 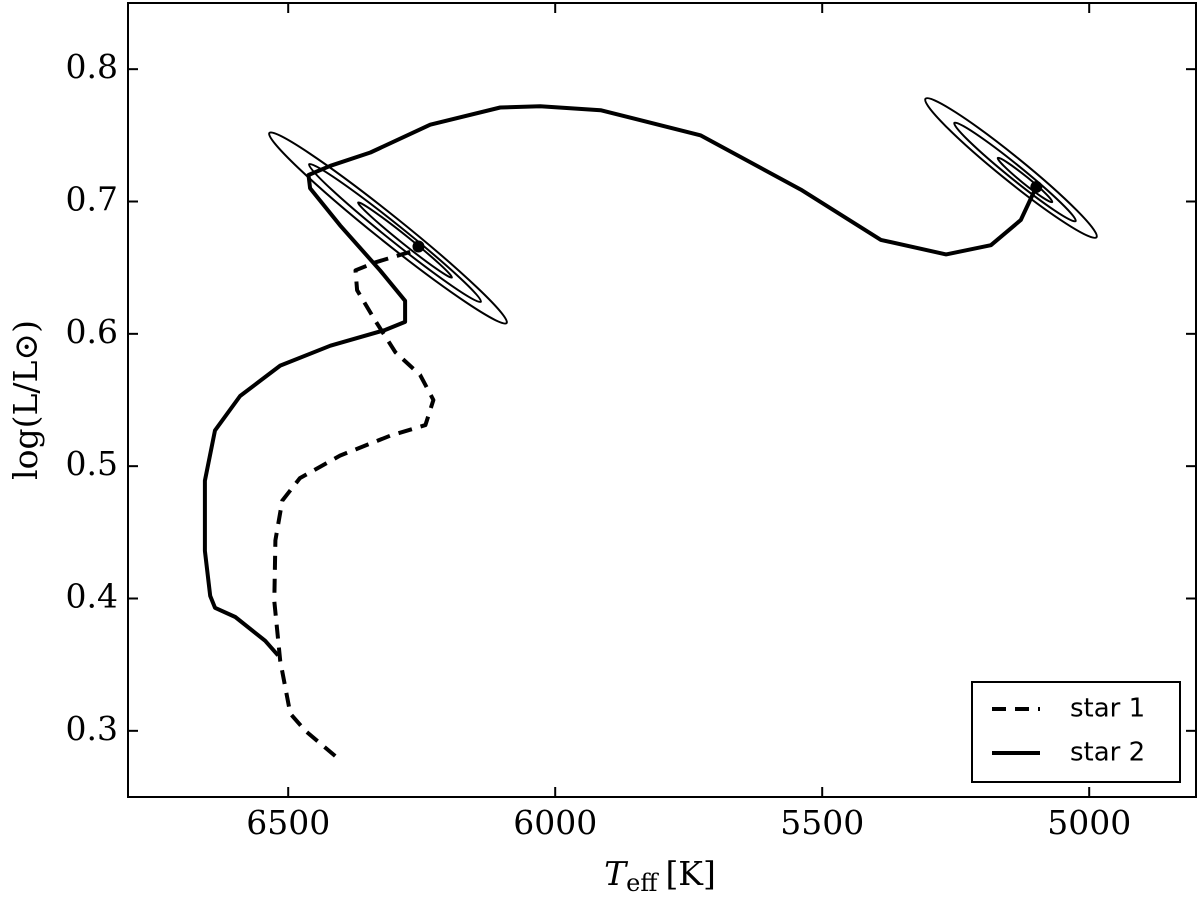 What do you see at coordinates (92, 463) in the screenshot?
I see `y-tick-label: 0.5` at bounding box center [92, 463].